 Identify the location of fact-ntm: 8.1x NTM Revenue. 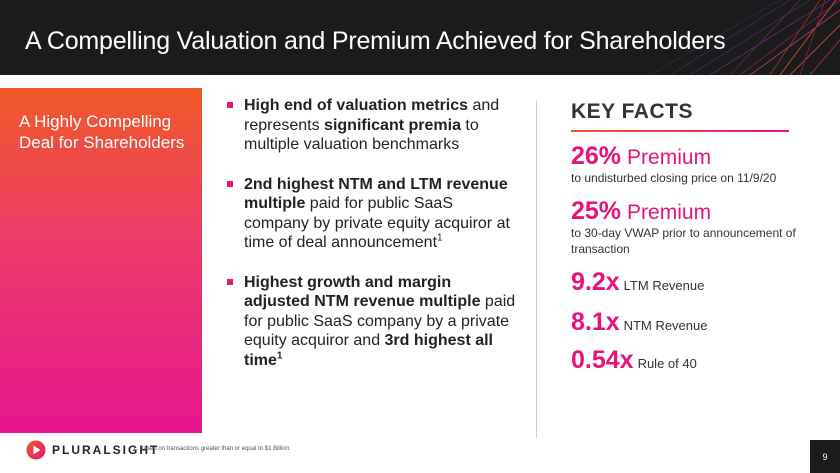
(639, 322).